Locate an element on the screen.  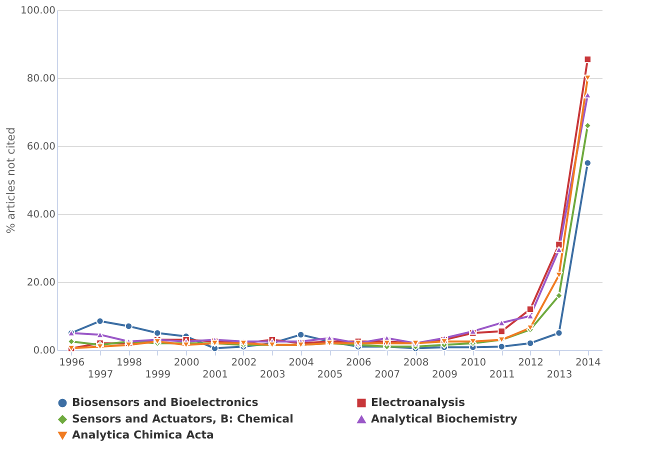
x-tick-label: 2010 is located at coordinates (473, 363).